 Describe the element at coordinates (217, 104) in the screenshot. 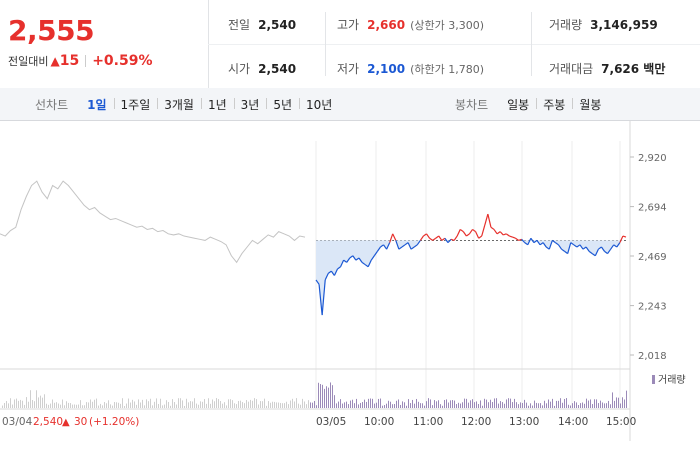

I see `tab-1y: 1년` at that location.